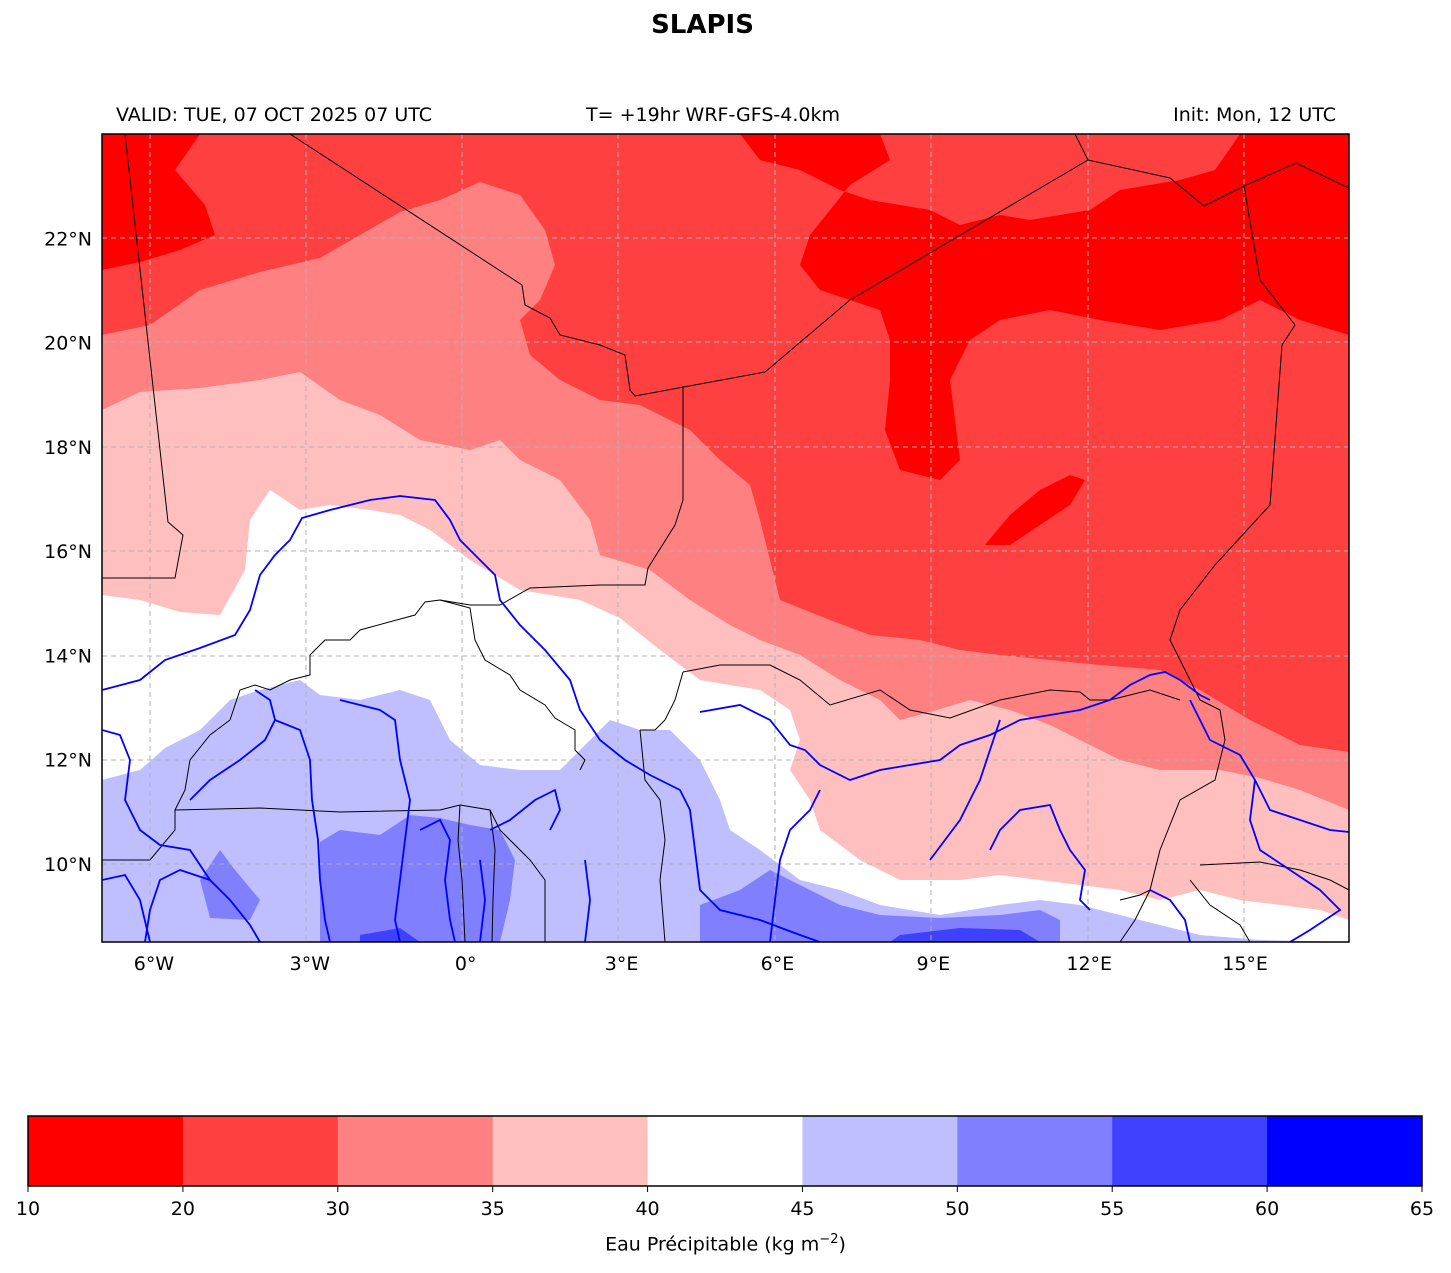  I want to click on colorbar-label: Eau Précipitable (kg m−2), so click(725, 1244).